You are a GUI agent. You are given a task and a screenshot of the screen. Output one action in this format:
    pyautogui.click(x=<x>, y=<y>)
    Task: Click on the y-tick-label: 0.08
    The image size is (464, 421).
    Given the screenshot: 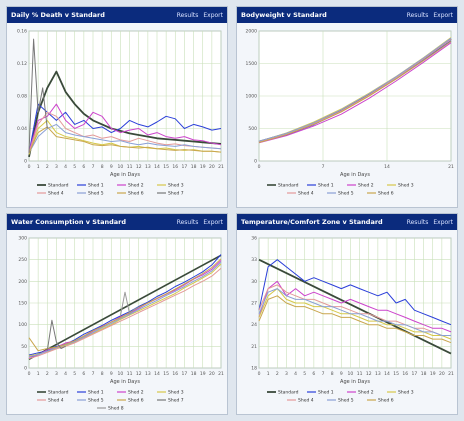 What is the action you would take?
    pyautogui.click(x=22, y=97)
    